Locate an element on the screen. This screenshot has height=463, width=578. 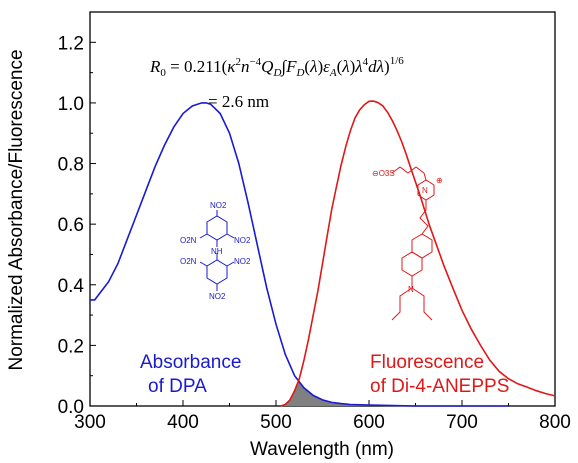
y-tick-label: 0.2 is located at coordinates (71, 346).